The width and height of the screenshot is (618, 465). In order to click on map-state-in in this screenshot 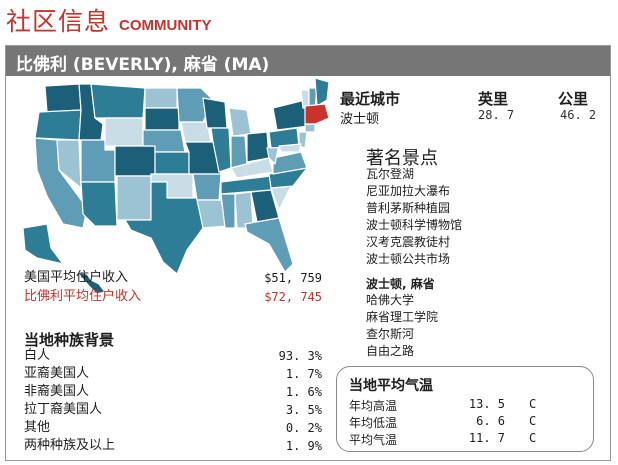, I will do `click(239, 152)`.